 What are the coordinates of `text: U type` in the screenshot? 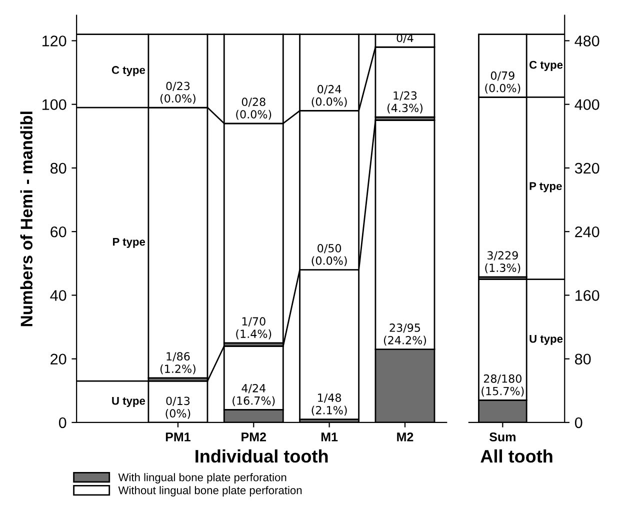 It's located at (546, 339).